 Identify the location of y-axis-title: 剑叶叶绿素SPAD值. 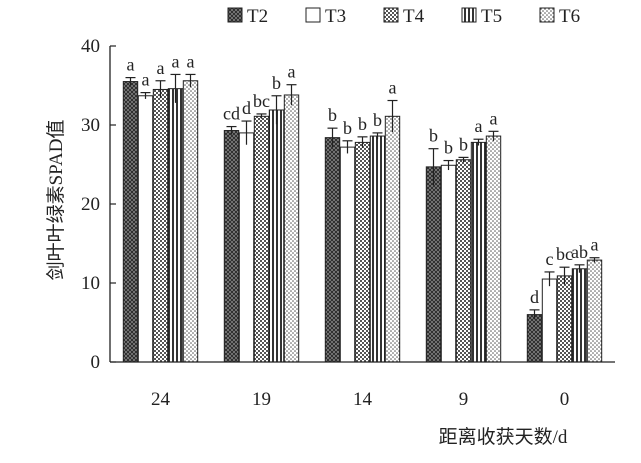
(56, 200).